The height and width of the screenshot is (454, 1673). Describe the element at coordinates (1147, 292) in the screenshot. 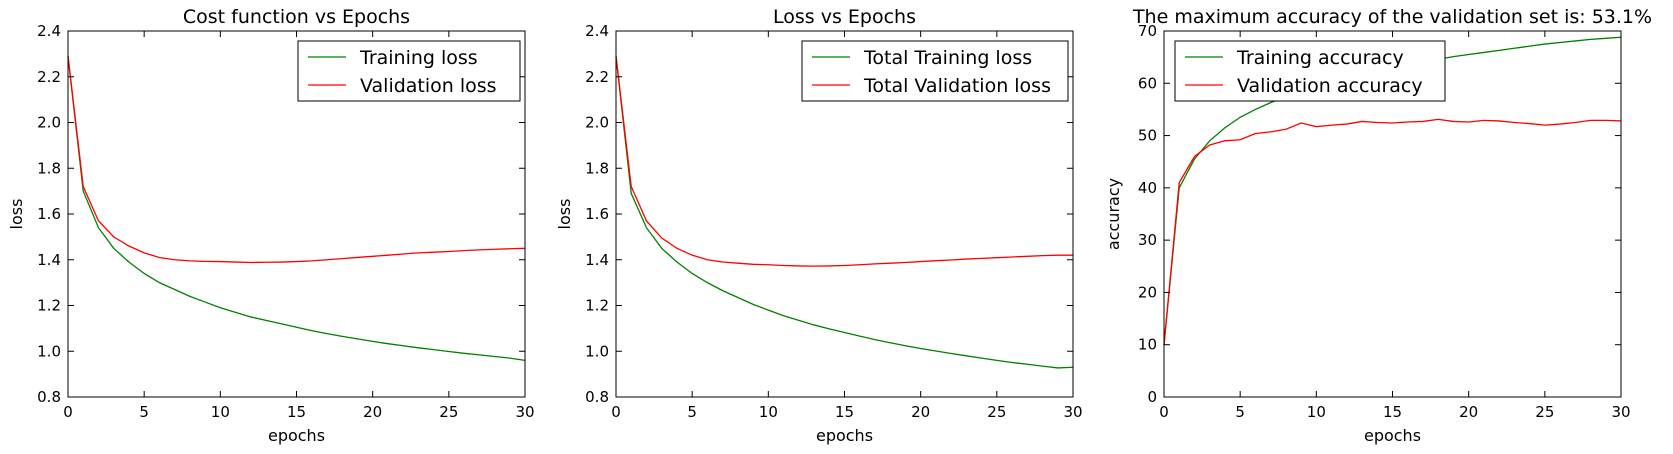

I see `y-tick-label: 20` at that location.